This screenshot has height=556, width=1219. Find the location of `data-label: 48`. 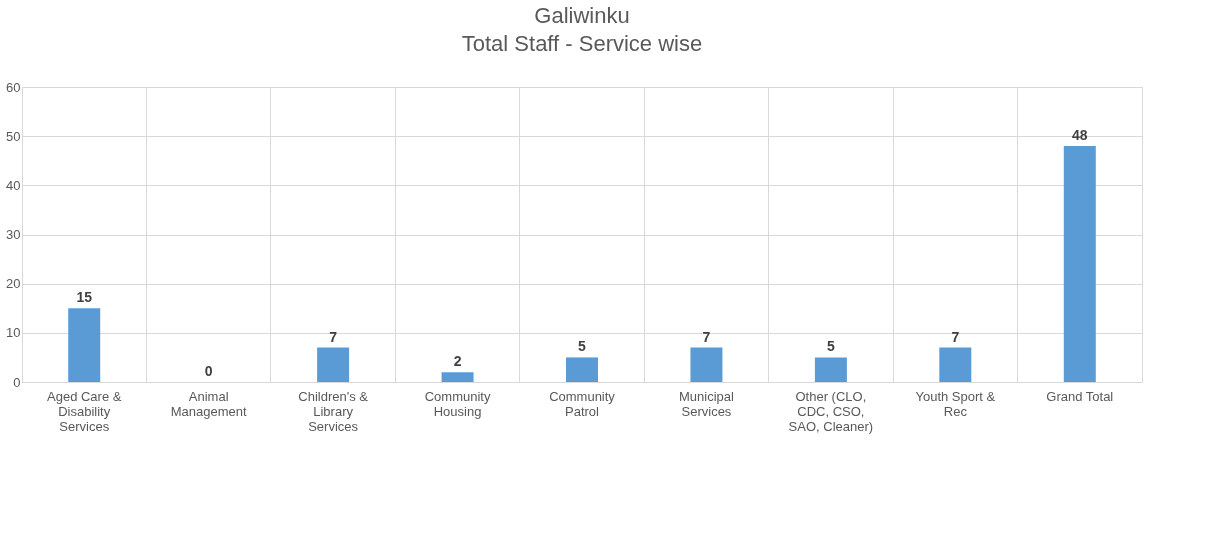

data-label: 48 is located at coordinates (1079, 135).